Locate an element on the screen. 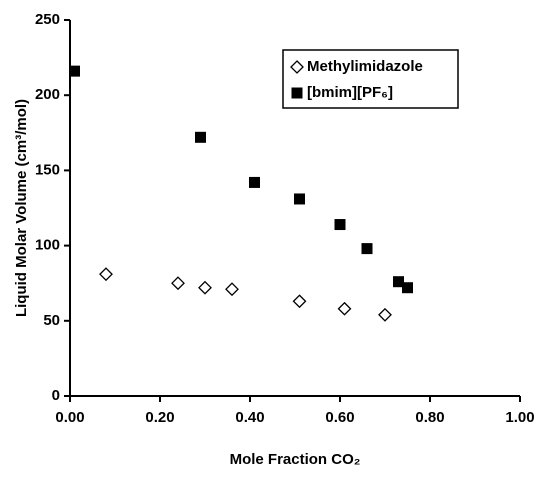  x-tick-label: 0.00 is located at coordinates (69, 417).